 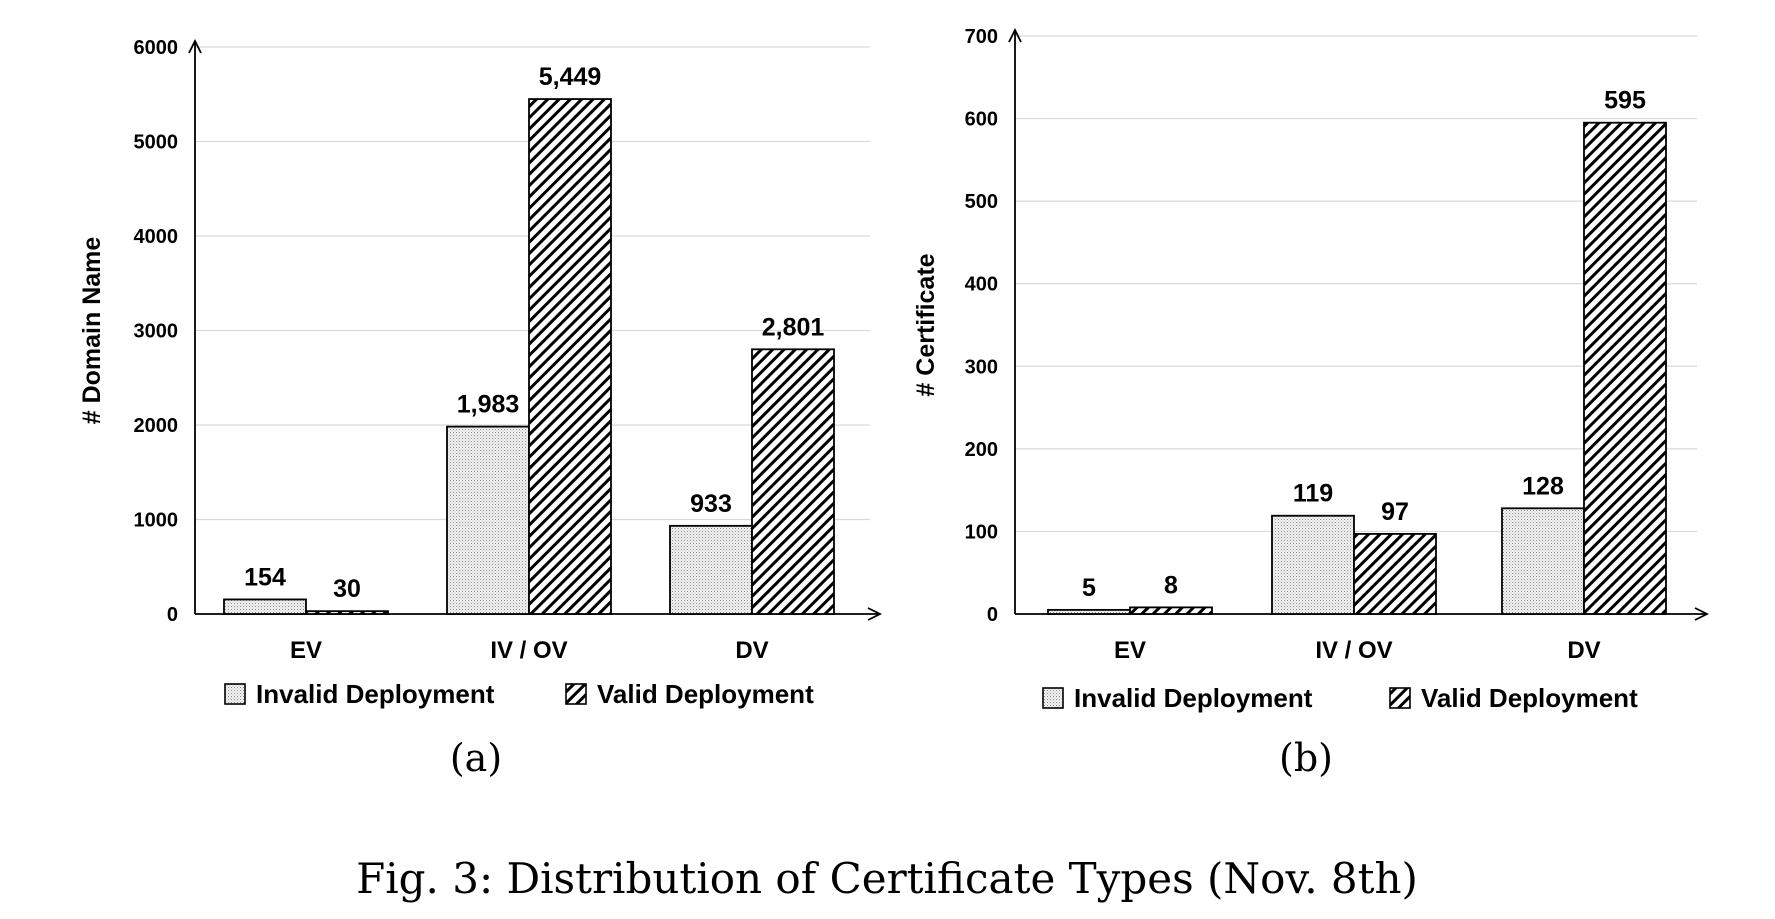 What do you see at coordinates (1171, 585) in the screenshot?
I see `data-label: 8` at bounding box center [1171, 585].